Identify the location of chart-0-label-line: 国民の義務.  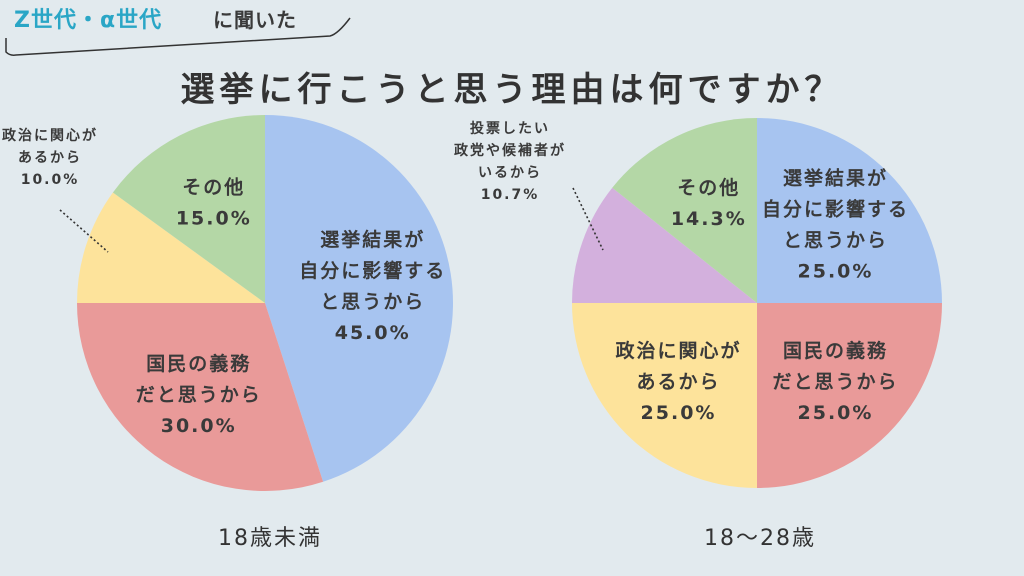
(198, 363).